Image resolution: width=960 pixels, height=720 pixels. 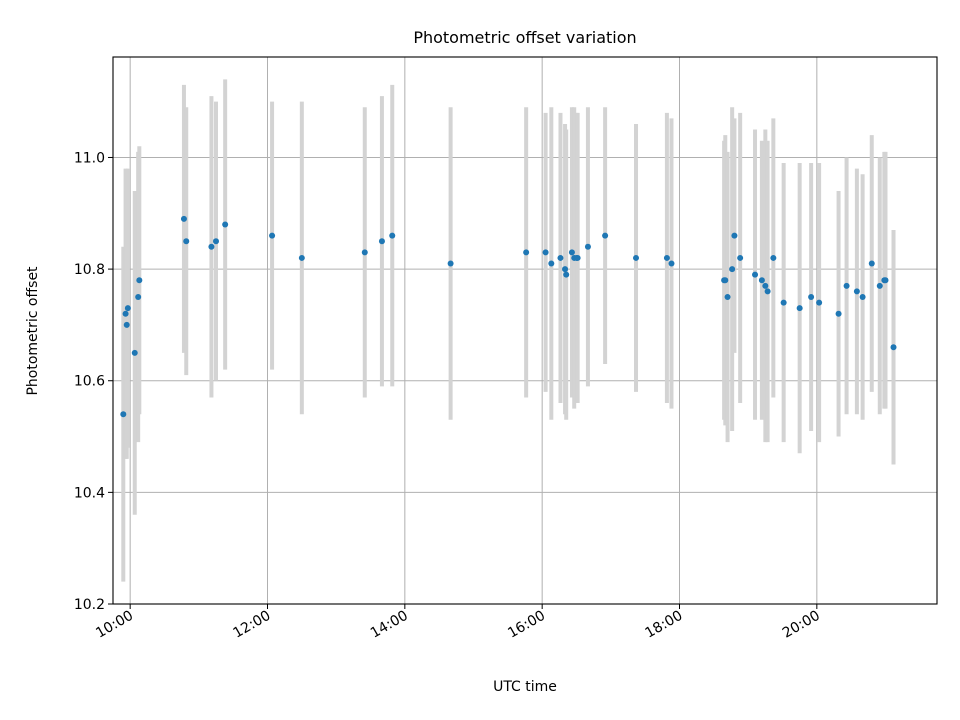 I want to click on y-tick-label: 11.0, so click(x=89, y=158).